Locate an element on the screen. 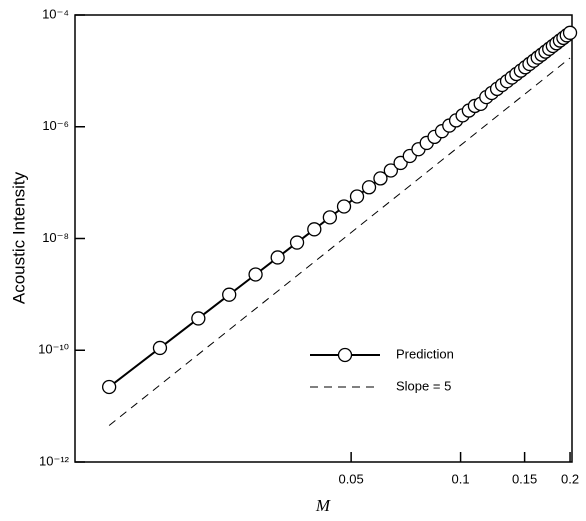 This screenshot has height=521, width=586. legend-label: Slope = 5 is located at coordinates (423, 385).